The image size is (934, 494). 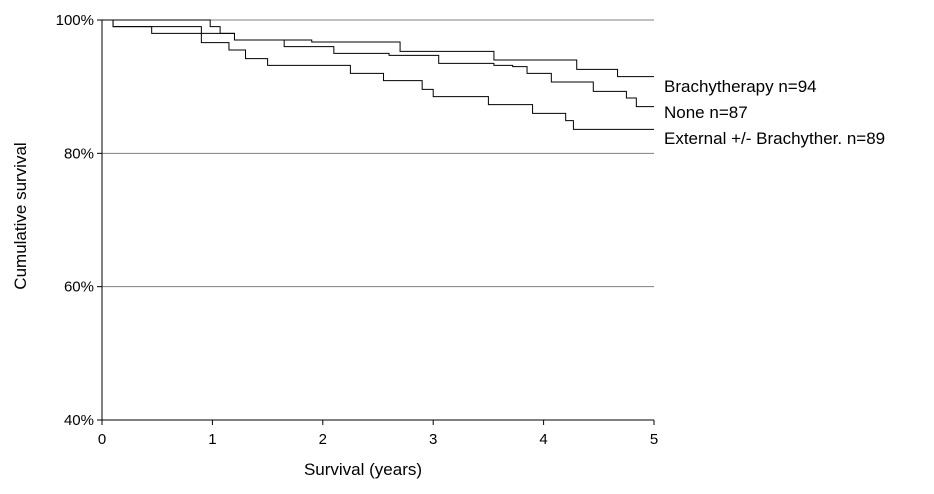 What do you see at coordinates (706, 112) in the screenshot?
I see `series-label-2: None n=87` at bounding box center [706, 112].